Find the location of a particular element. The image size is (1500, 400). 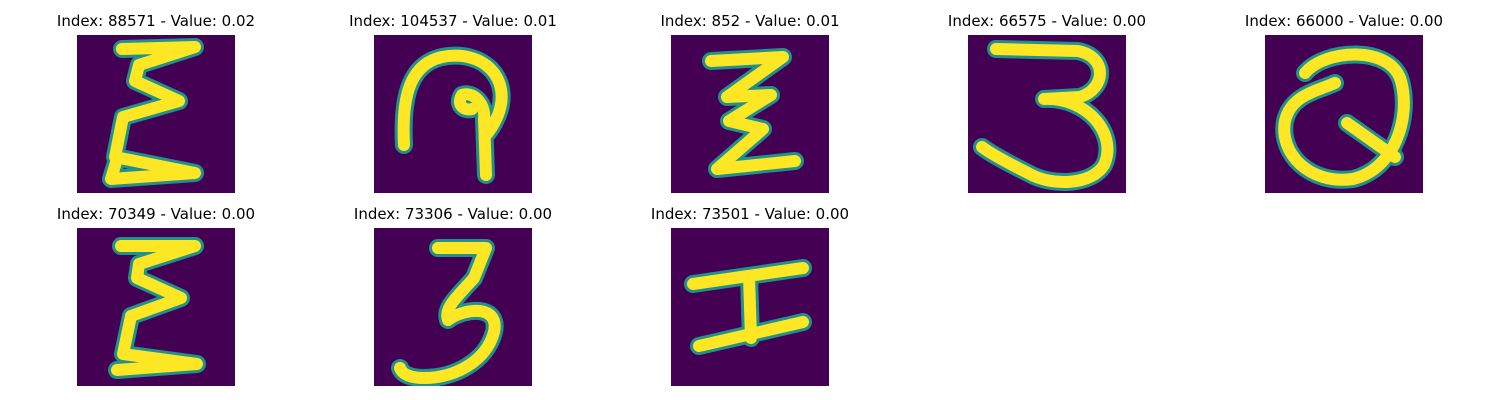

panel-title: Index: 88571 - Value: 0.02 is located at coordinates (156, 21).